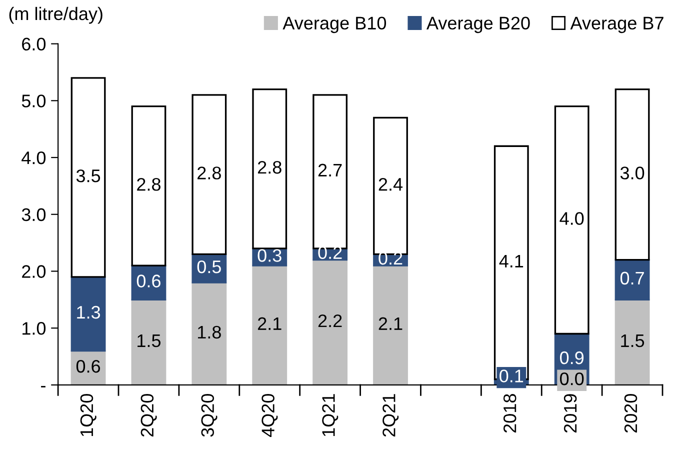  What do you see at coordinates (631, 413) in the screenshot?
I see `x-tick-label: 2020` at bounding box center [631, 413].